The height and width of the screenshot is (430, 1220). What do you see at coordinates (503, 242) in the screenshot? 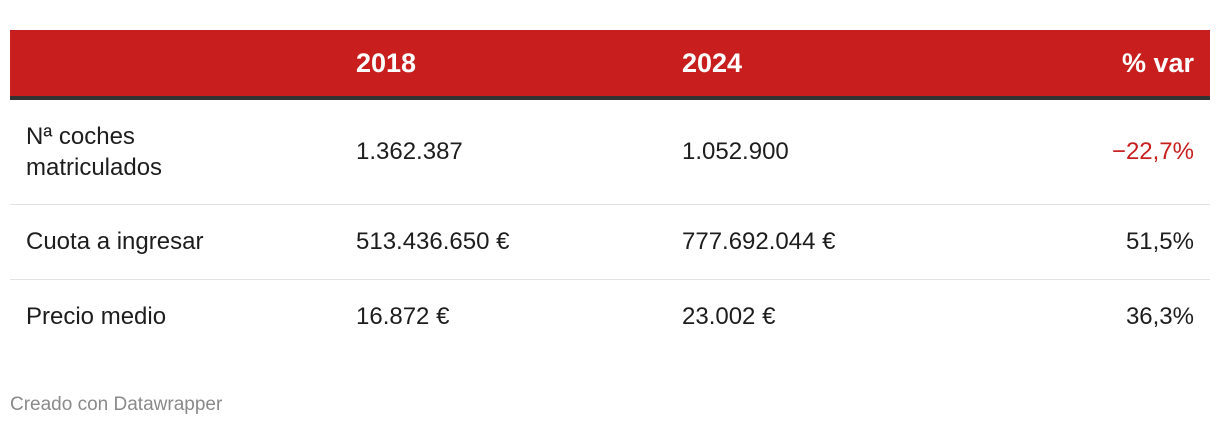
I see `value-2018-cell: 513.436.650 €` at bounding box center [503, 242].